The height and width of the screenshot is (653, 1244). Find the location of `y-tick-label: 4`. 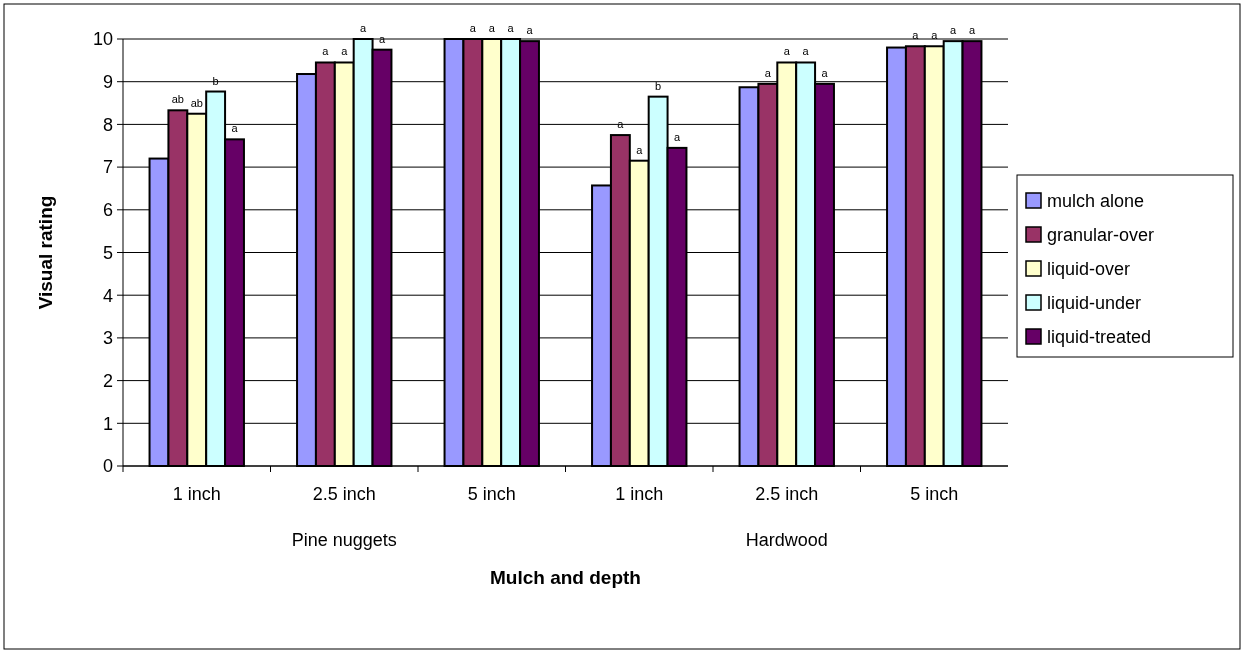

y-tick-label: 4 is located at coordinates (107, 295).